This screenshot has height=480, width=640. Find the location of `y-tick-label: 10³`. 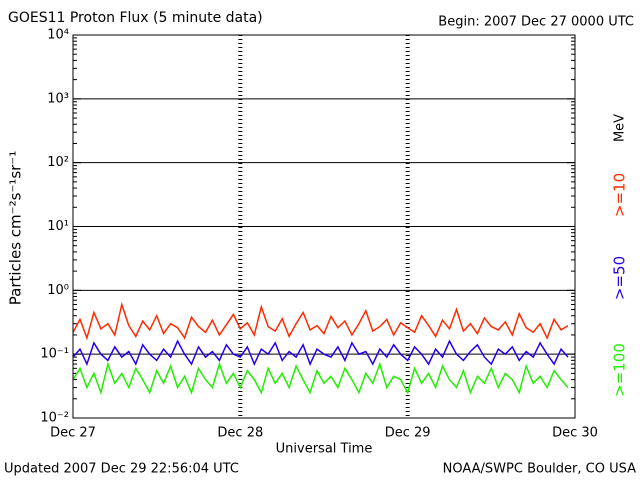

y-tick-label: 10³ is located at coordinates (58, 98).